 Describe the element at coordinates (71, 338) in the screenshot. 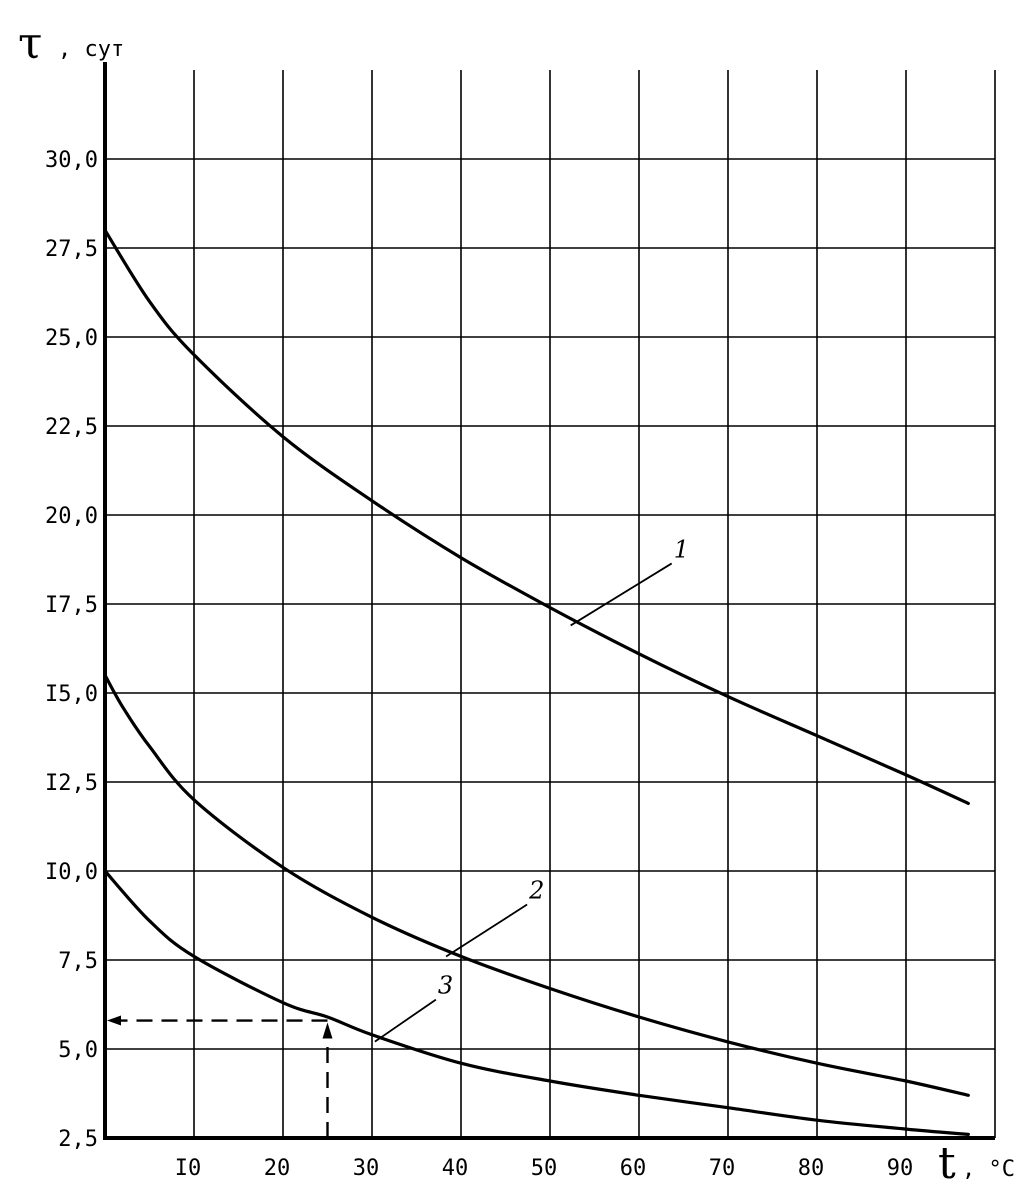

I see `y-tick-label: 25,0` at that location.